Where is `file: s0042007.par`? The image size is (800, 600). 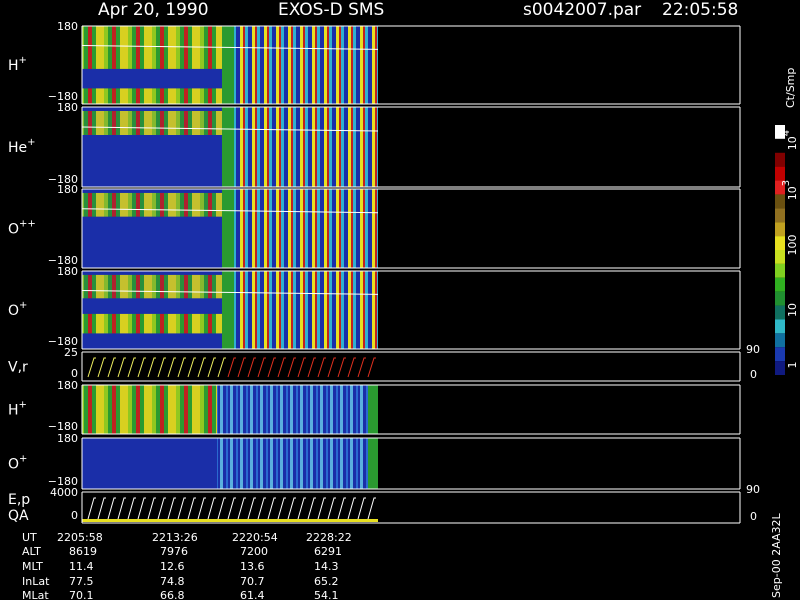 file: s0042007.par is located at coordinates (582, 10).